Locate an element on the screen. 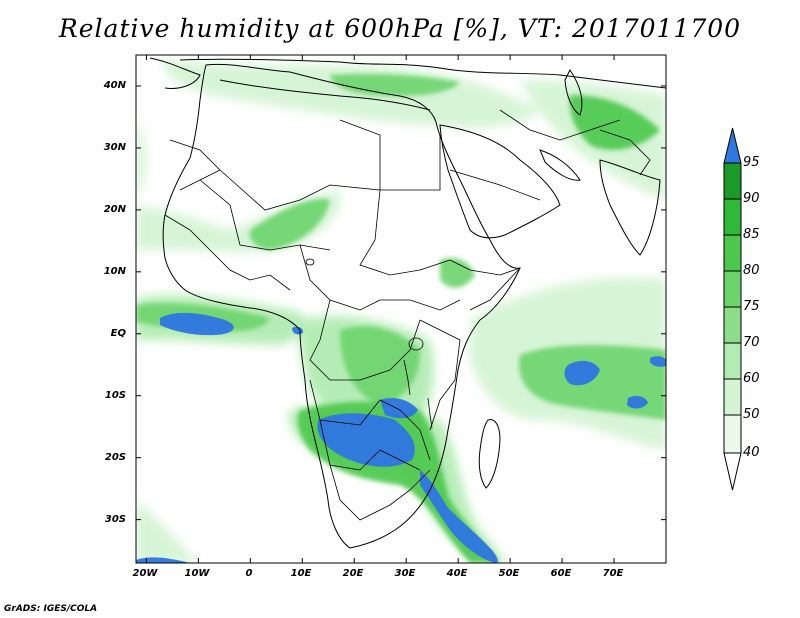 The height and width of the screenshot is (618, 800). border-drc is located at coordinates (365, 340).